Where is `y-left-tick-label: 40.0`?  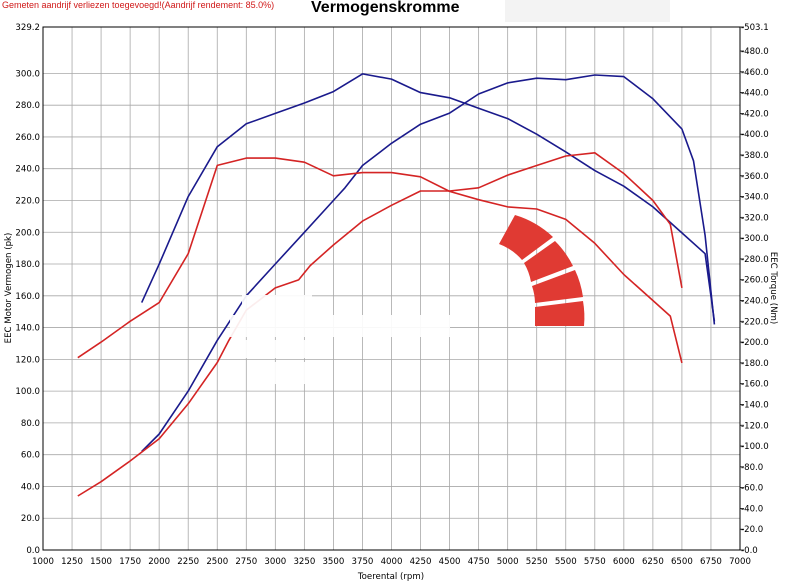 y-left-tick-label: 40.0 is located at coordinates (30, 487).